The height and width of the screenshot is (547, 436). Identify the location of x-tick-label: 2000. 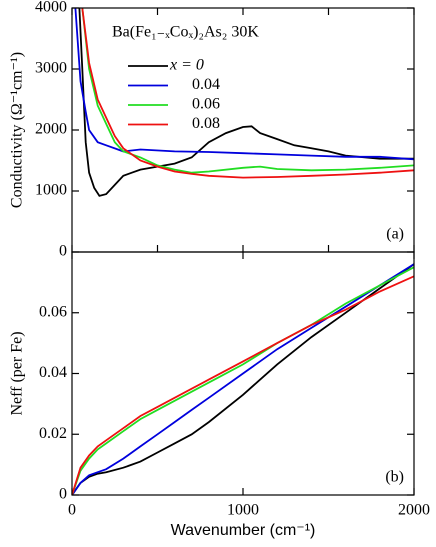
(414, 510).